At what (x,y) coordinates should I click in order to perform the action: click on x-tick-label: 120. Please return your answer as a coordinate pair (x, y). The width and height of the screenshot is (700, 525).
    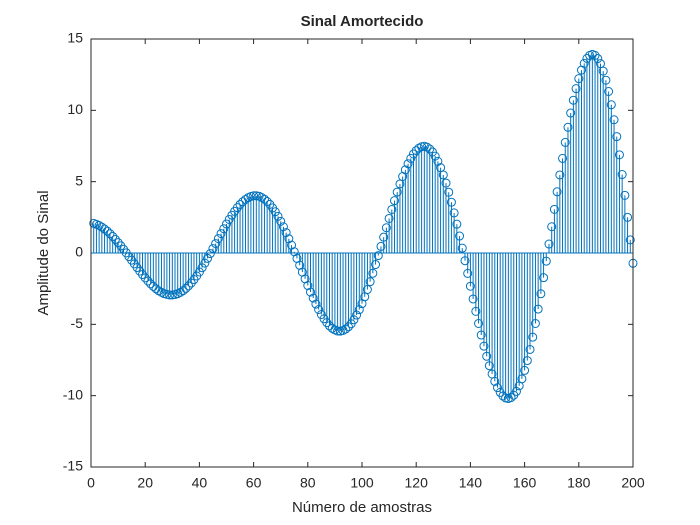
    Looking at the image, I should click on (417, 483).